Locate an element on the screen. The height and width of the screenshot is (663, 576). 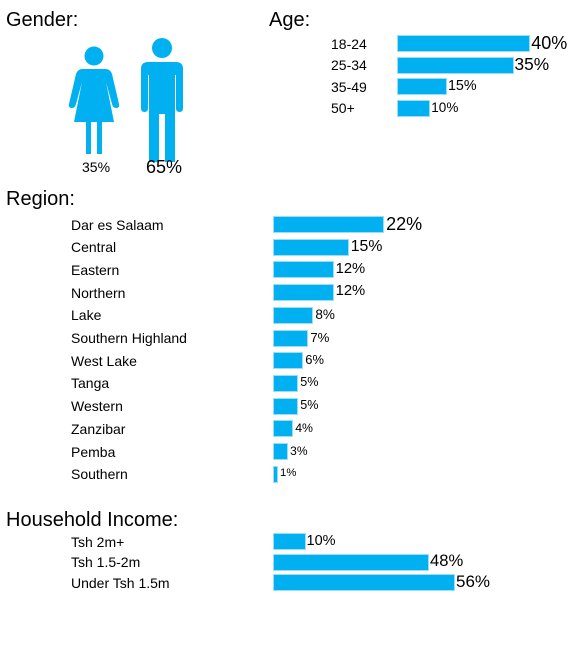
male-percentage: 65% is located at coordinates (164, 167).